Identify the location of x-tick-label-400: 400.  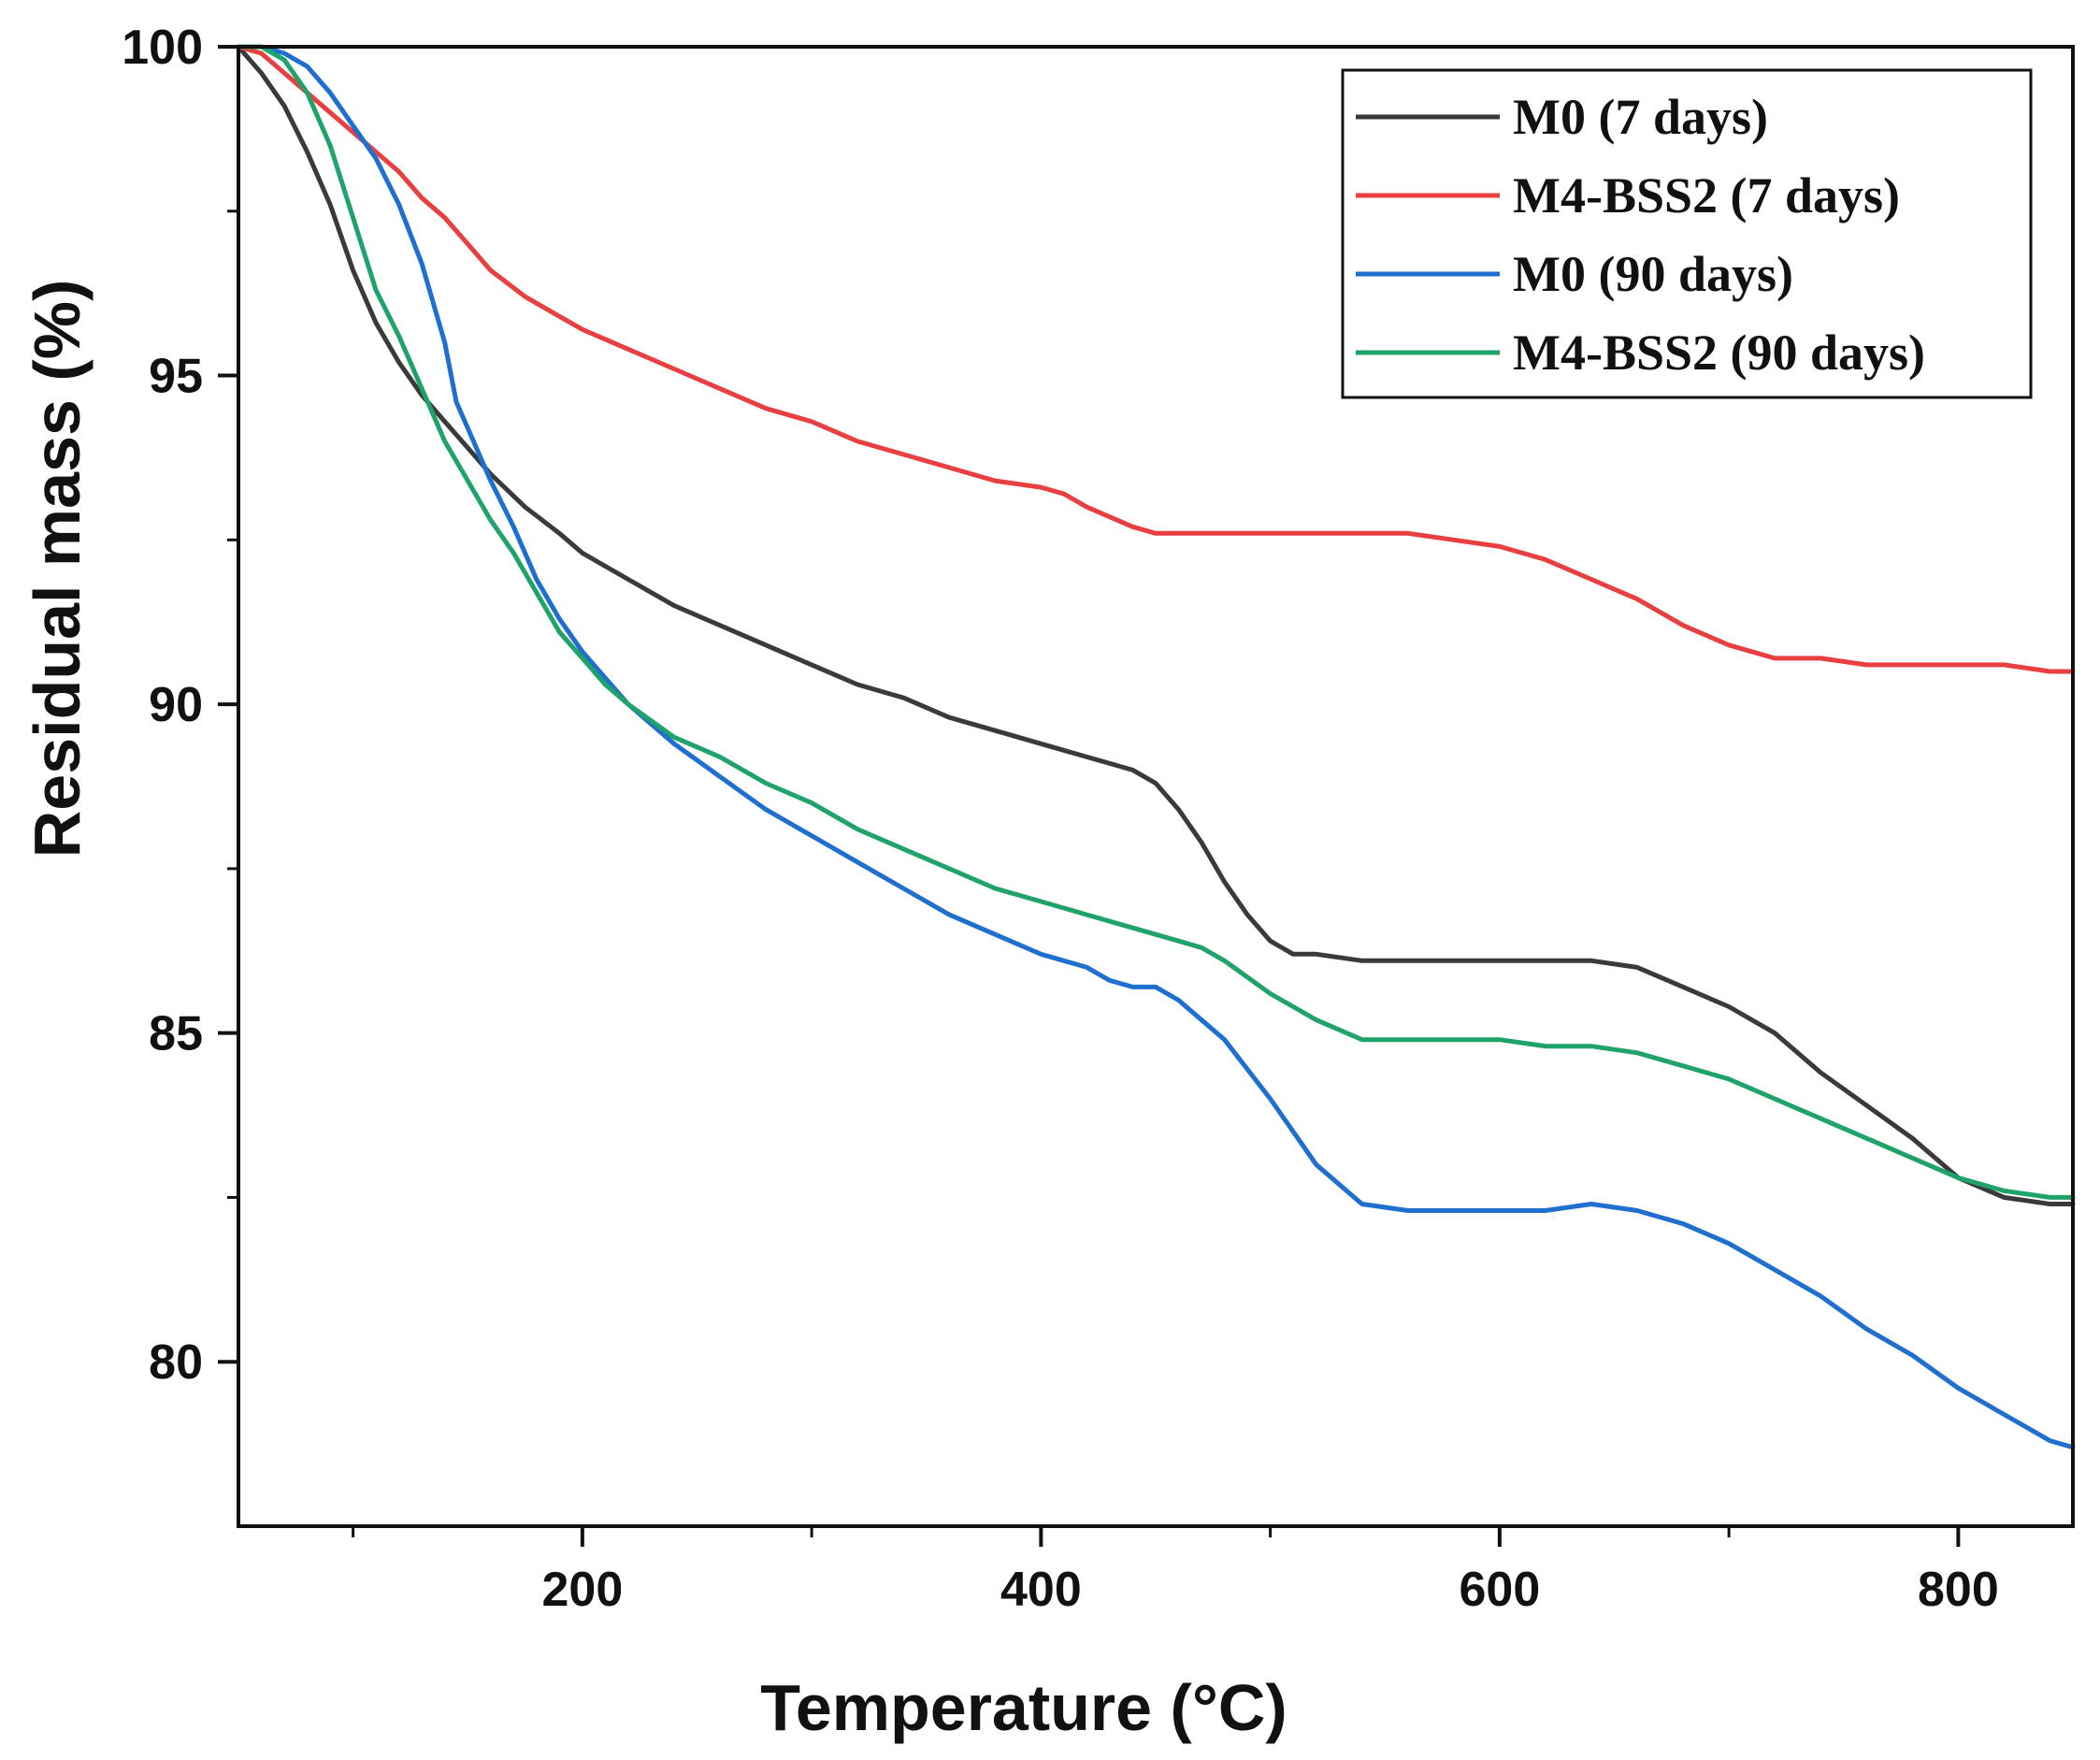
(1041, 1590).